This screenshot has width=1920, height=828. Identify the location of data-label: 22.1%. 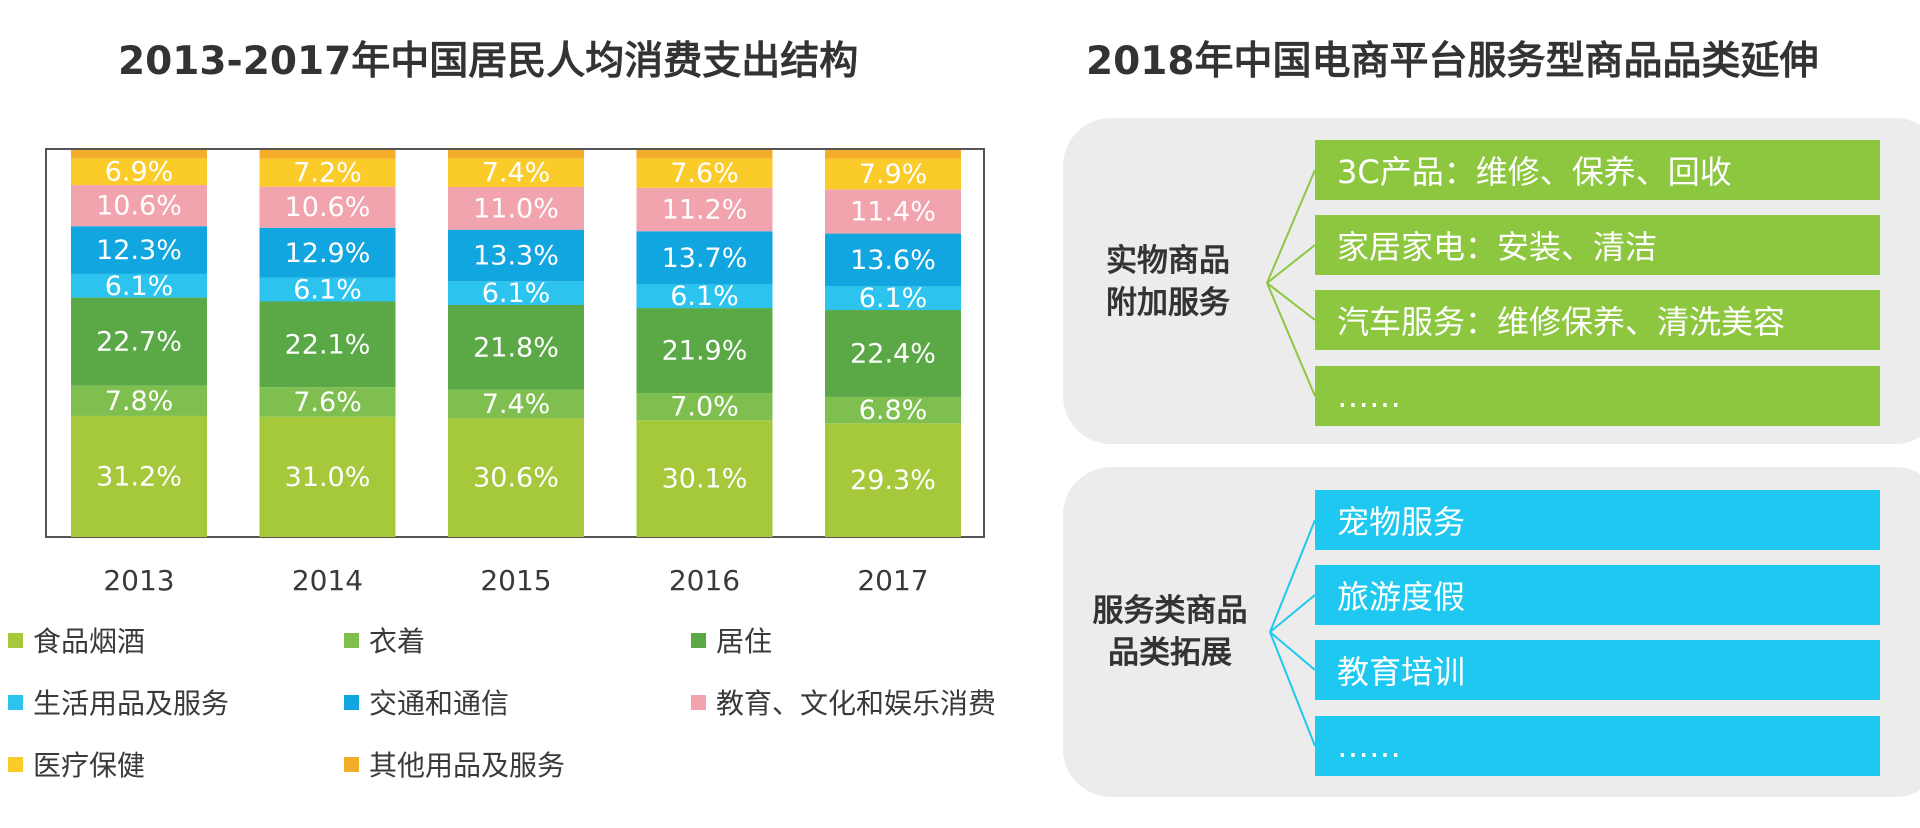
(328, 344).